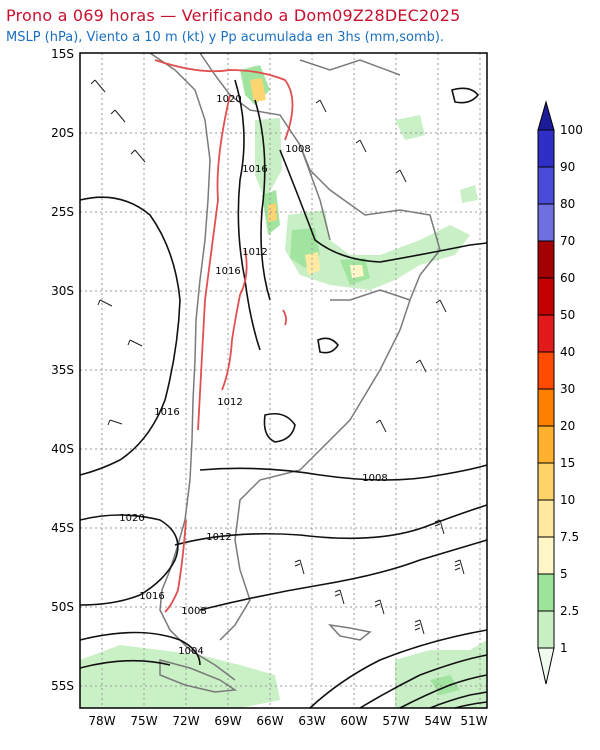 The height and width of the screenshot is (750, 600). I want to click on lat-label: 35S, so click(62, 370).